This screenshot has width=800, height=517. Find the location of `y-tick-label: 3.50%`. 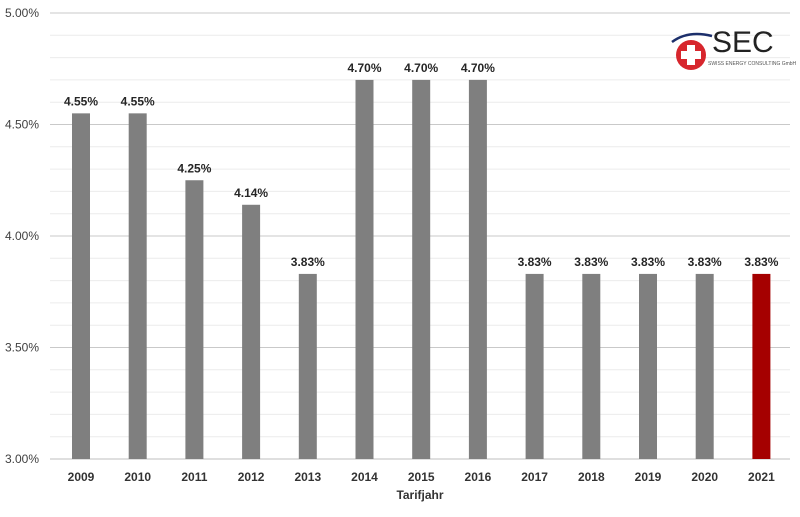

y-tick-label: 3.50% is located at coordinates (22, 348).